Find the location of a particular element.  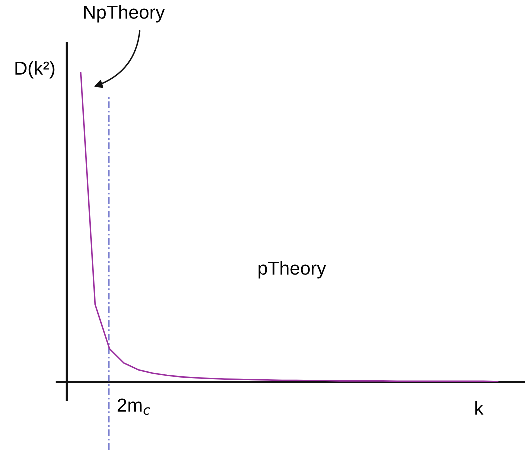

x-axis-title: k is located at coordinates (480, 408).